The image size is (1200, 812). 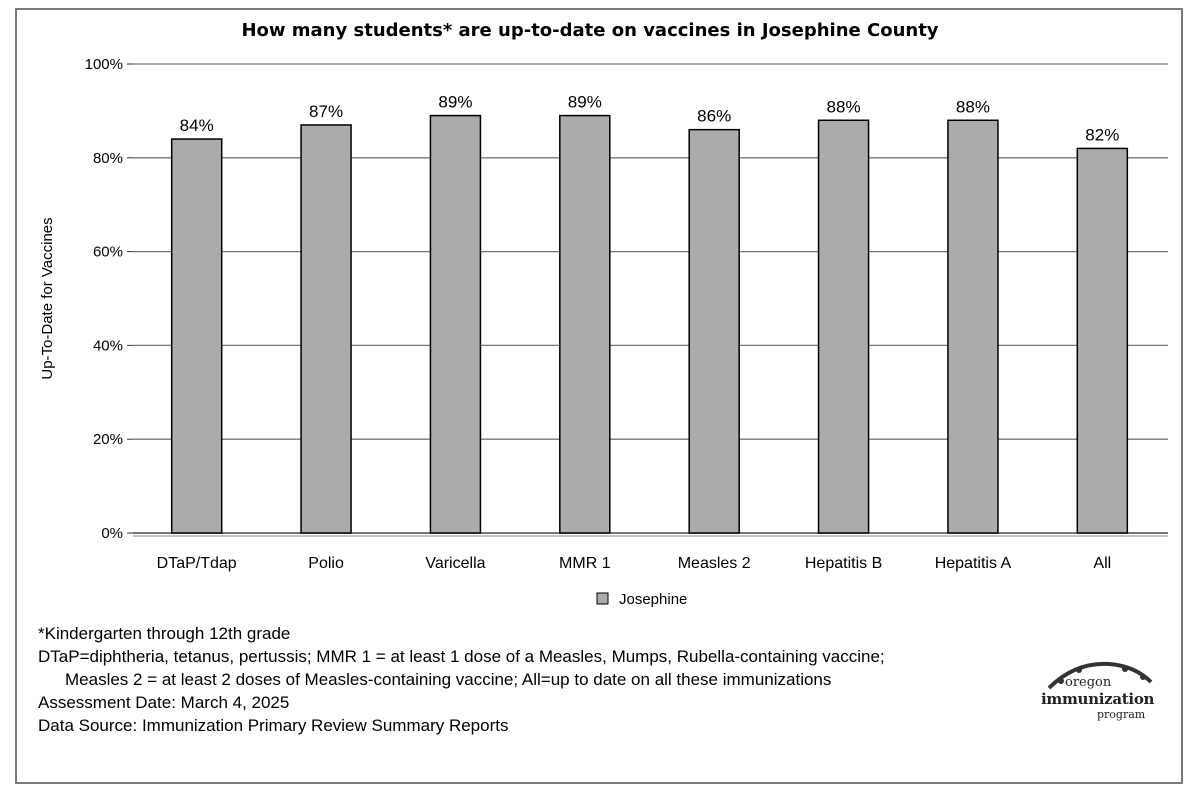 I want to click on data-label: 86%, so click(x=714, y=116).